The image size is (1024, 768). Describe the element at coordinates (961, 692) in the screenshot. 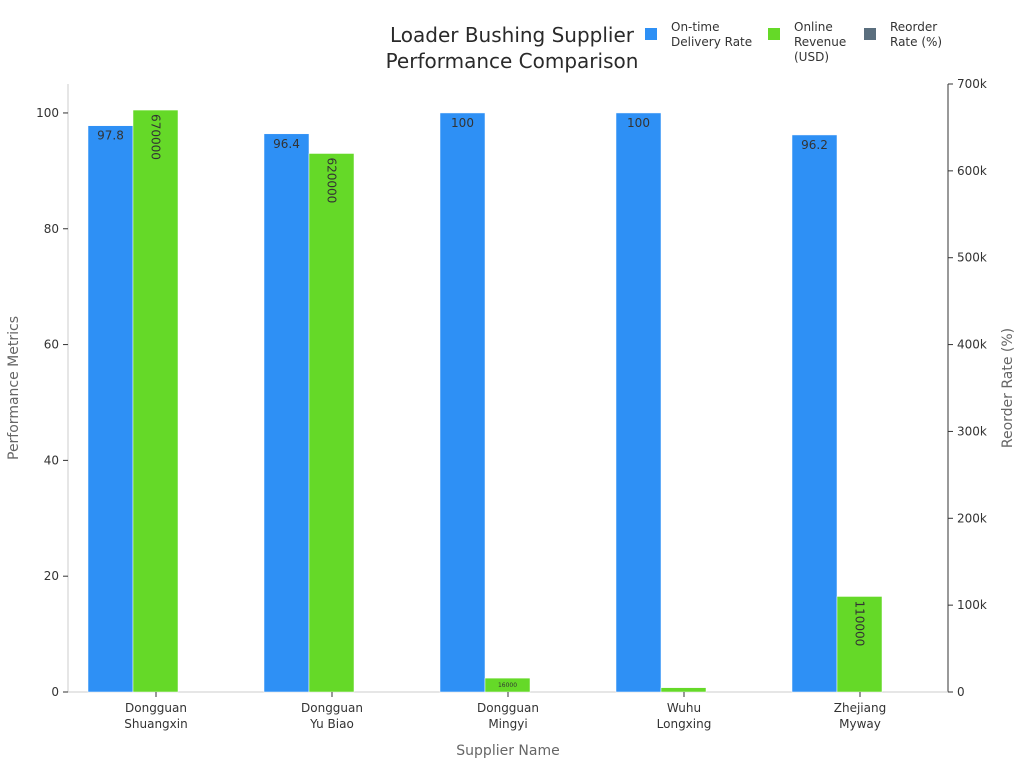

I see `right-tick-label: 0` at that location.